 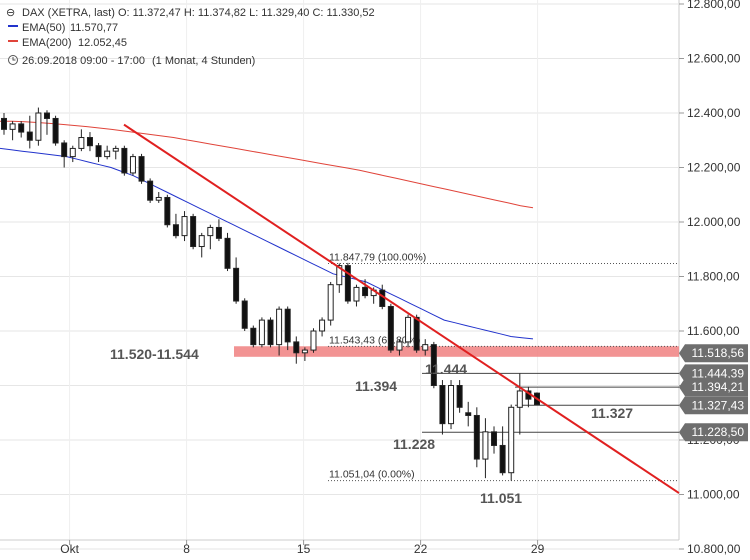 What do you see at coordinates (203, 61) in the screenshot?
I see `header-period: (1 Monat, 4 Stunden)` at bounding box center [203, 61].